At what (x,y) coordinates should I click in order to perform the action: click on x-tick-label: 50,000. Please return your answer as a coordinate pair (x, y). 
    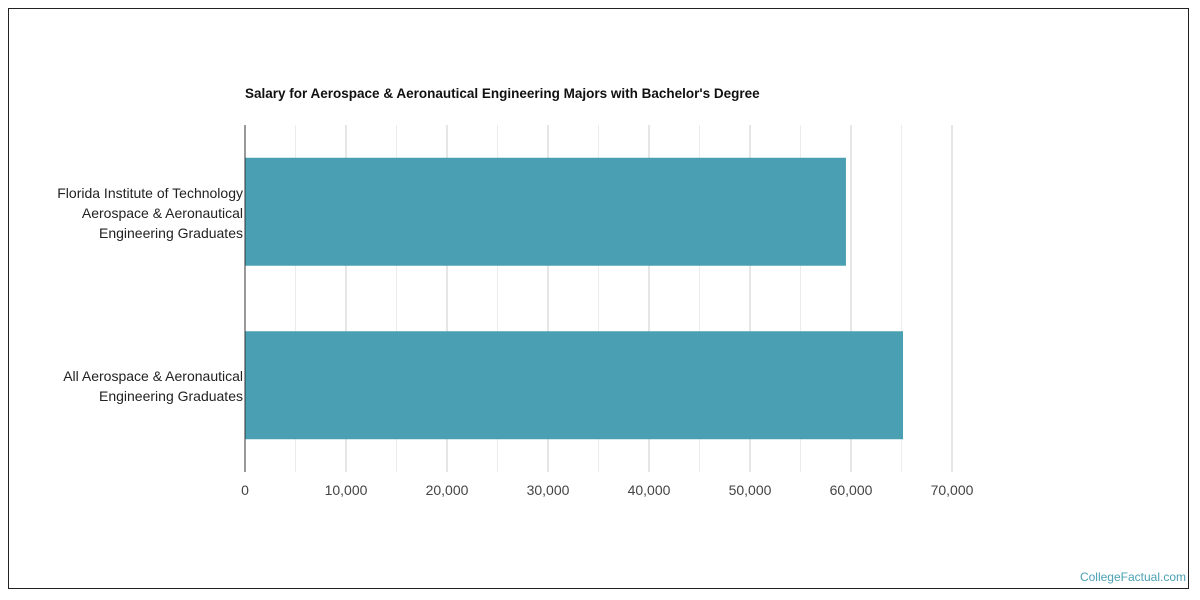
    Looking at the image, I should click on (750, 490).